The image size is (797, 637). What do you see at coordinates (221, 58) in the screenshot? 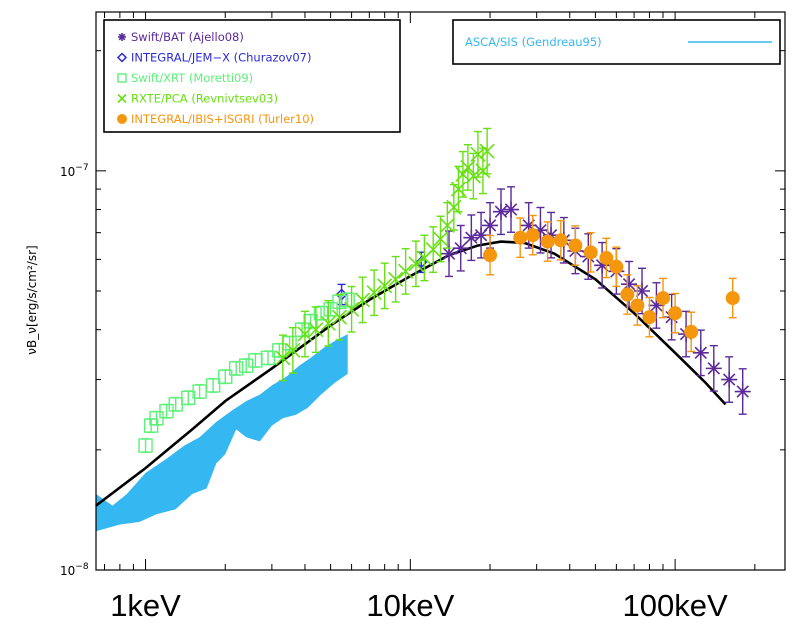
I see `legend-label: INTEGRAL/JEM−X (Churazov07)` at bounding box center [221, 58].